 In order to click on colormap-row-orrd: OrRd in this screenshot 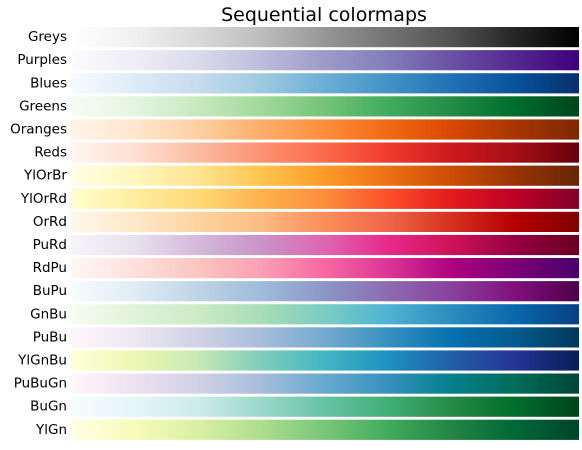, I will do `click(306, 221)`.